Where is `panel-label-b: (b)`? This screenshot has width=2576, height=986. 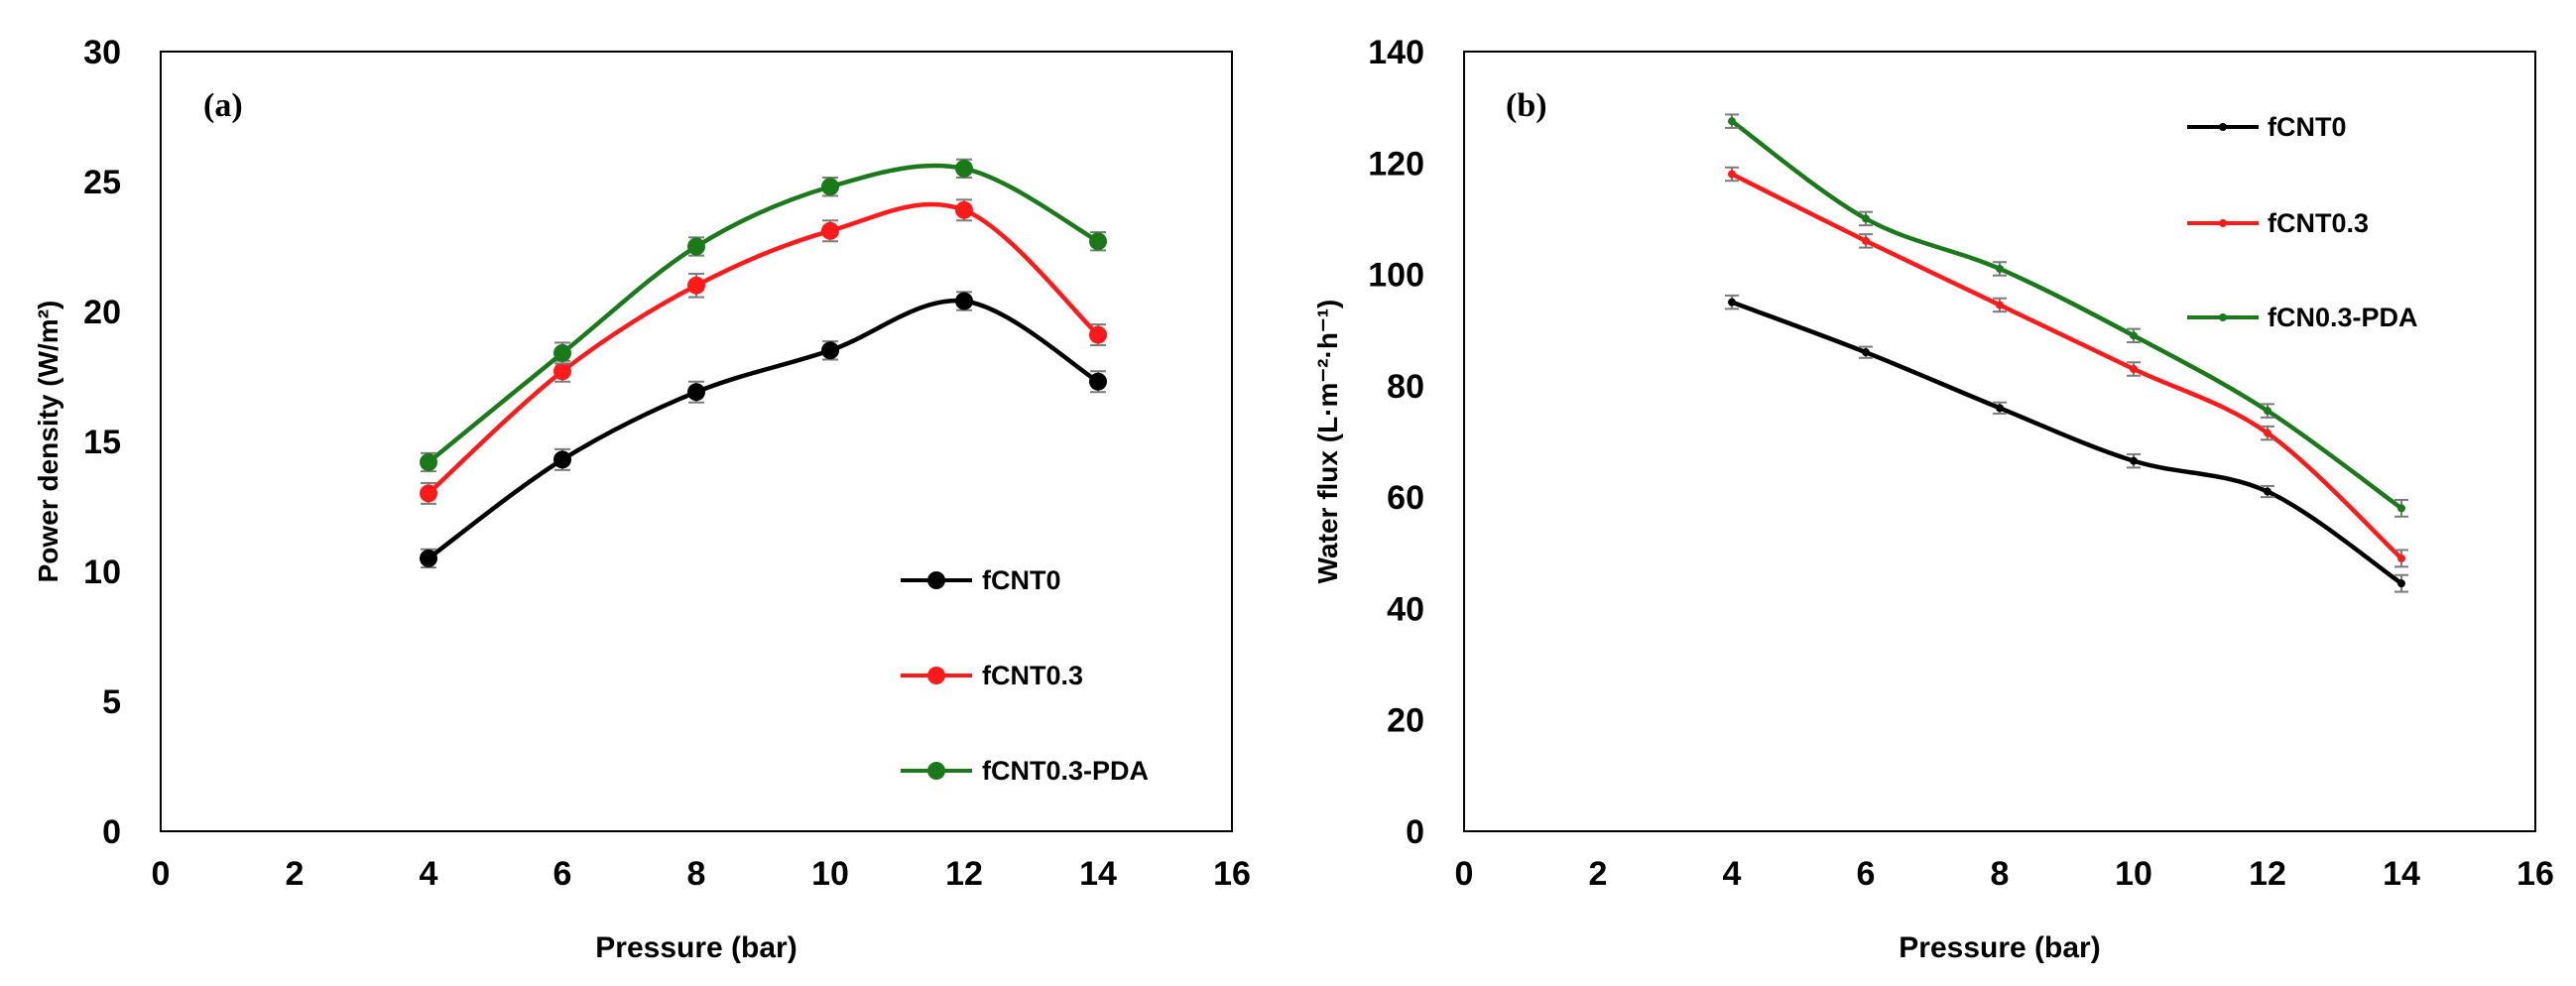
panel-label-b: (b) is located at coordinates (1526, 105).